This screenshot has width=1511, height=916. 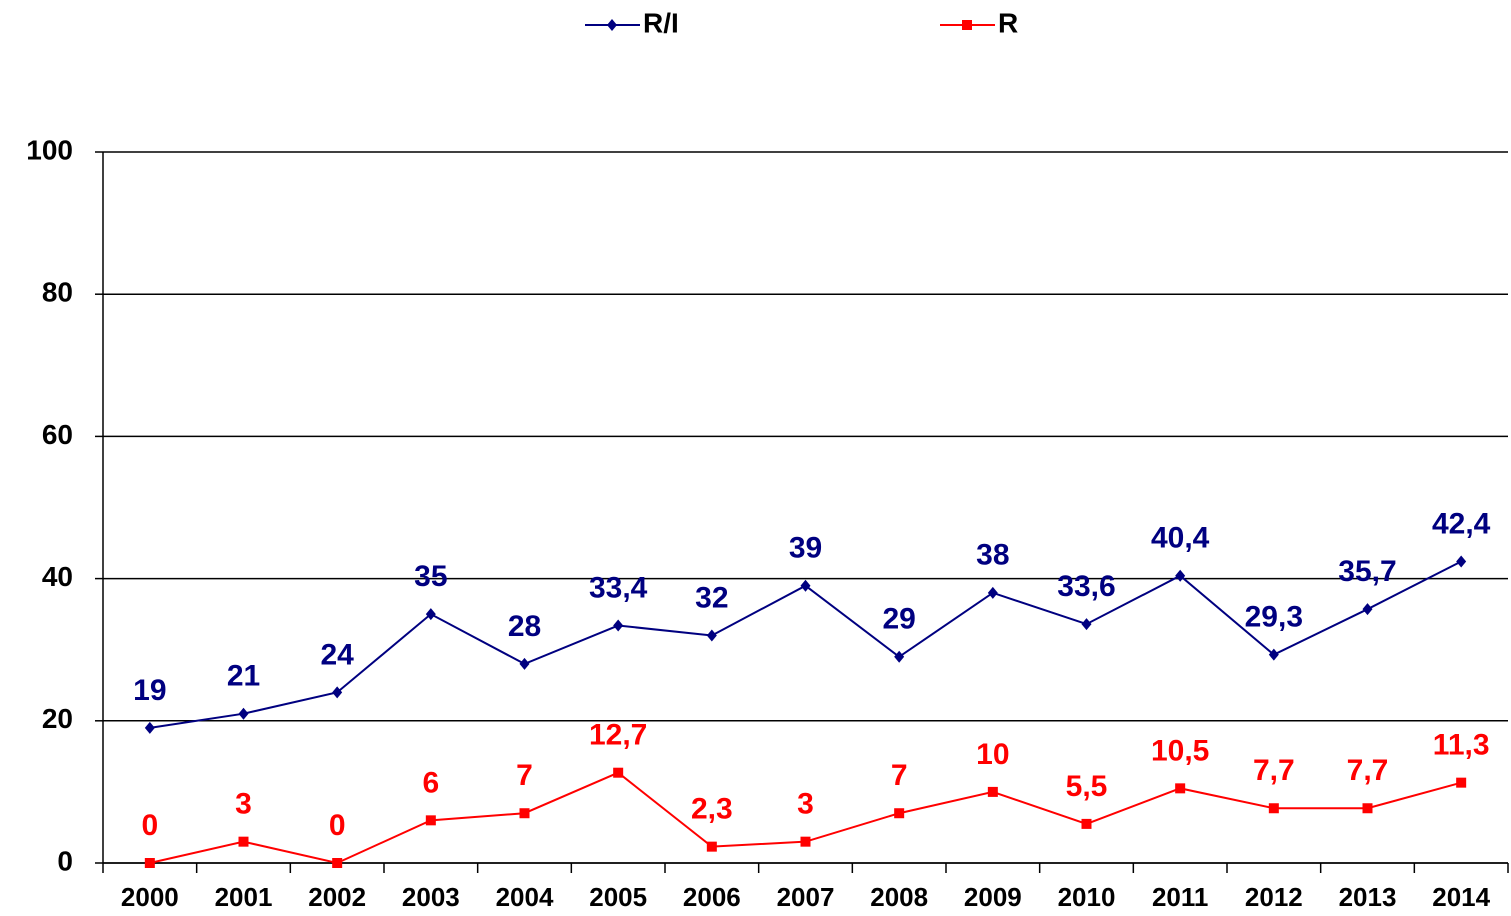 What do you see at coordinates (712, 809) in the screenshot?
I see `data-label: 2,3` at bounding box center [712, 809].